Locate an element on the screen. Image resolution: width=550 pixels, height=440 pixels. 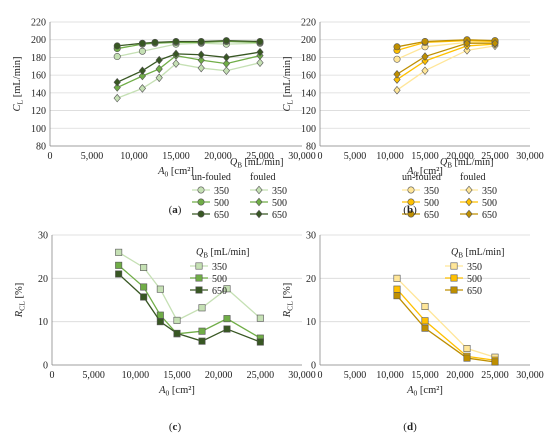
x-tick-label: 10,000 is located at coordinates (134, 156).